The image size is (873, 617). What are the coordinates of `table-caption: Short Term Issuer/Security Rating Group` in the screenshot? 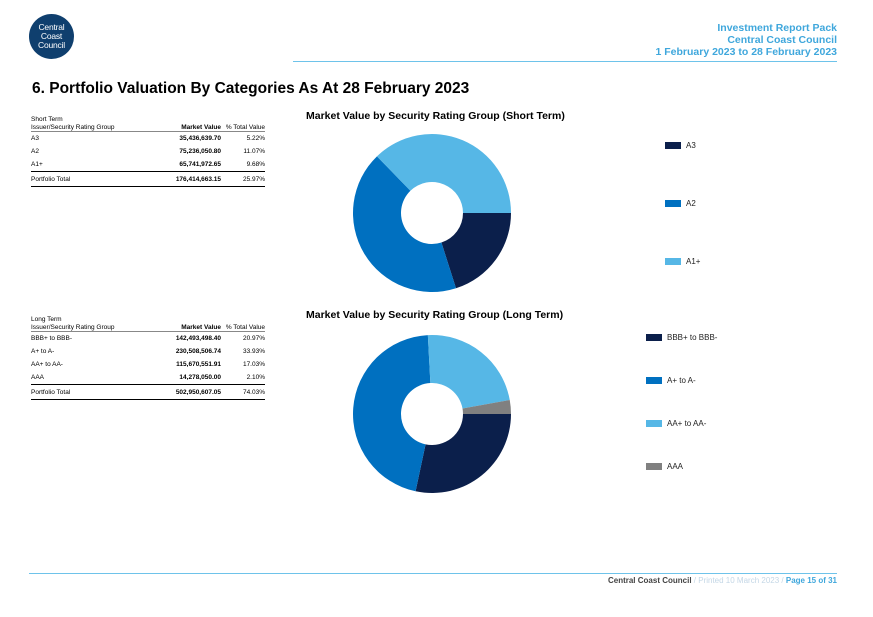 It's located at (88, 123).